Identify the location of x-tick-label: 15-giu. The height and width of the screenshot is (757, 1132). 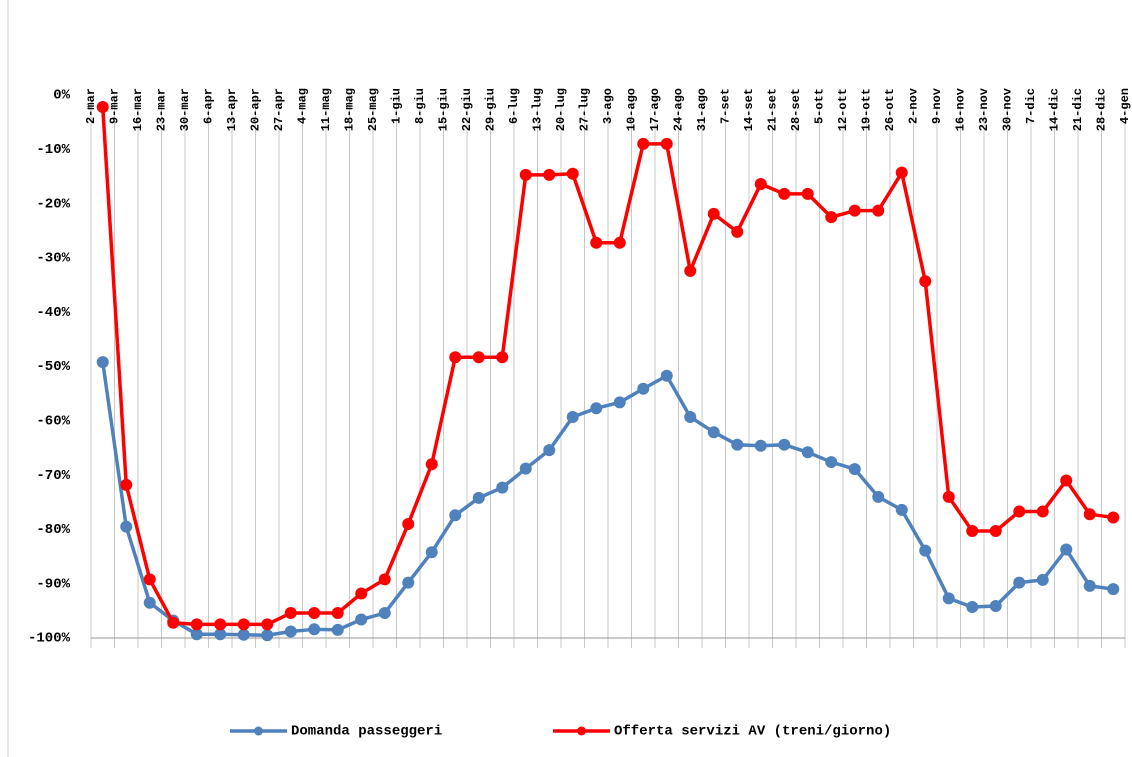
(444, 109).